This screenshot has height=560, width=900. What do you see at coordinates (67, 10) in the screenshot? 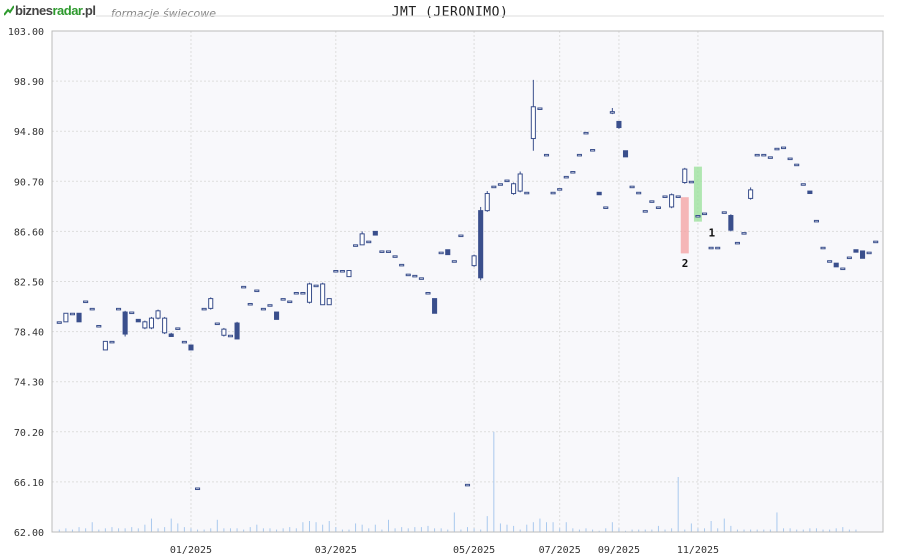
I see `logo-text-radar: radar` at bounding box center [67, 10].